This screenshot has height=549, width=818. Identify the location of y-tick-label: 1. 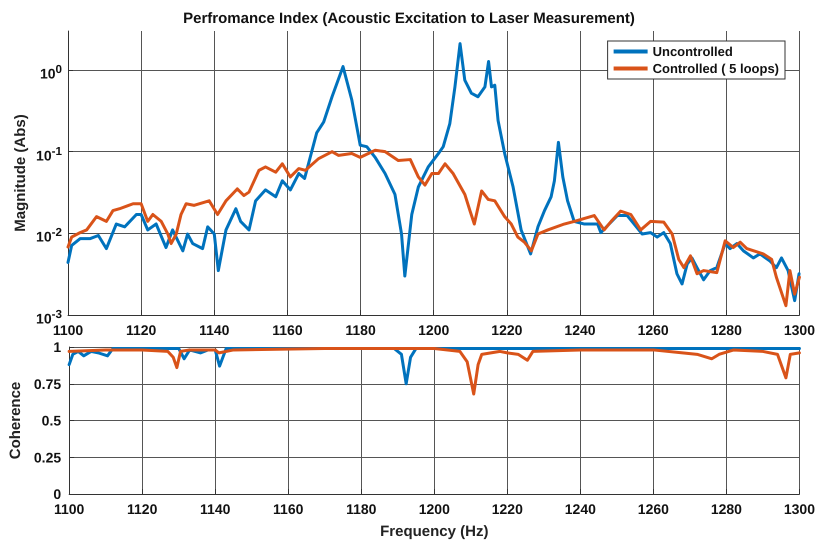
(57, 347).